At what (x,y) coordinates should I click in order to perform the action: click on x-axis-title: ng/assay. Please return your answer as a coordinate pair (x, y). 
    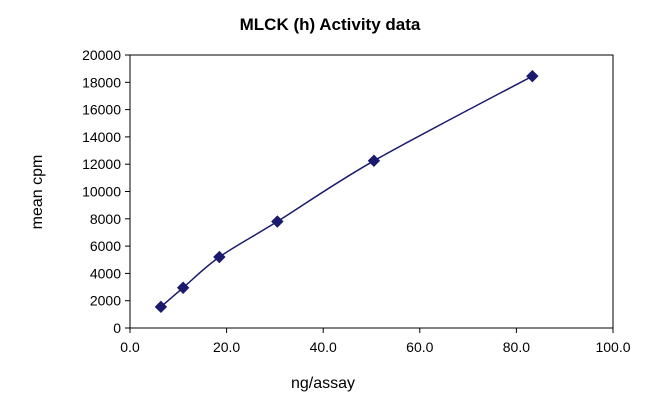
    Looking at the image, I should click on (323, 383).